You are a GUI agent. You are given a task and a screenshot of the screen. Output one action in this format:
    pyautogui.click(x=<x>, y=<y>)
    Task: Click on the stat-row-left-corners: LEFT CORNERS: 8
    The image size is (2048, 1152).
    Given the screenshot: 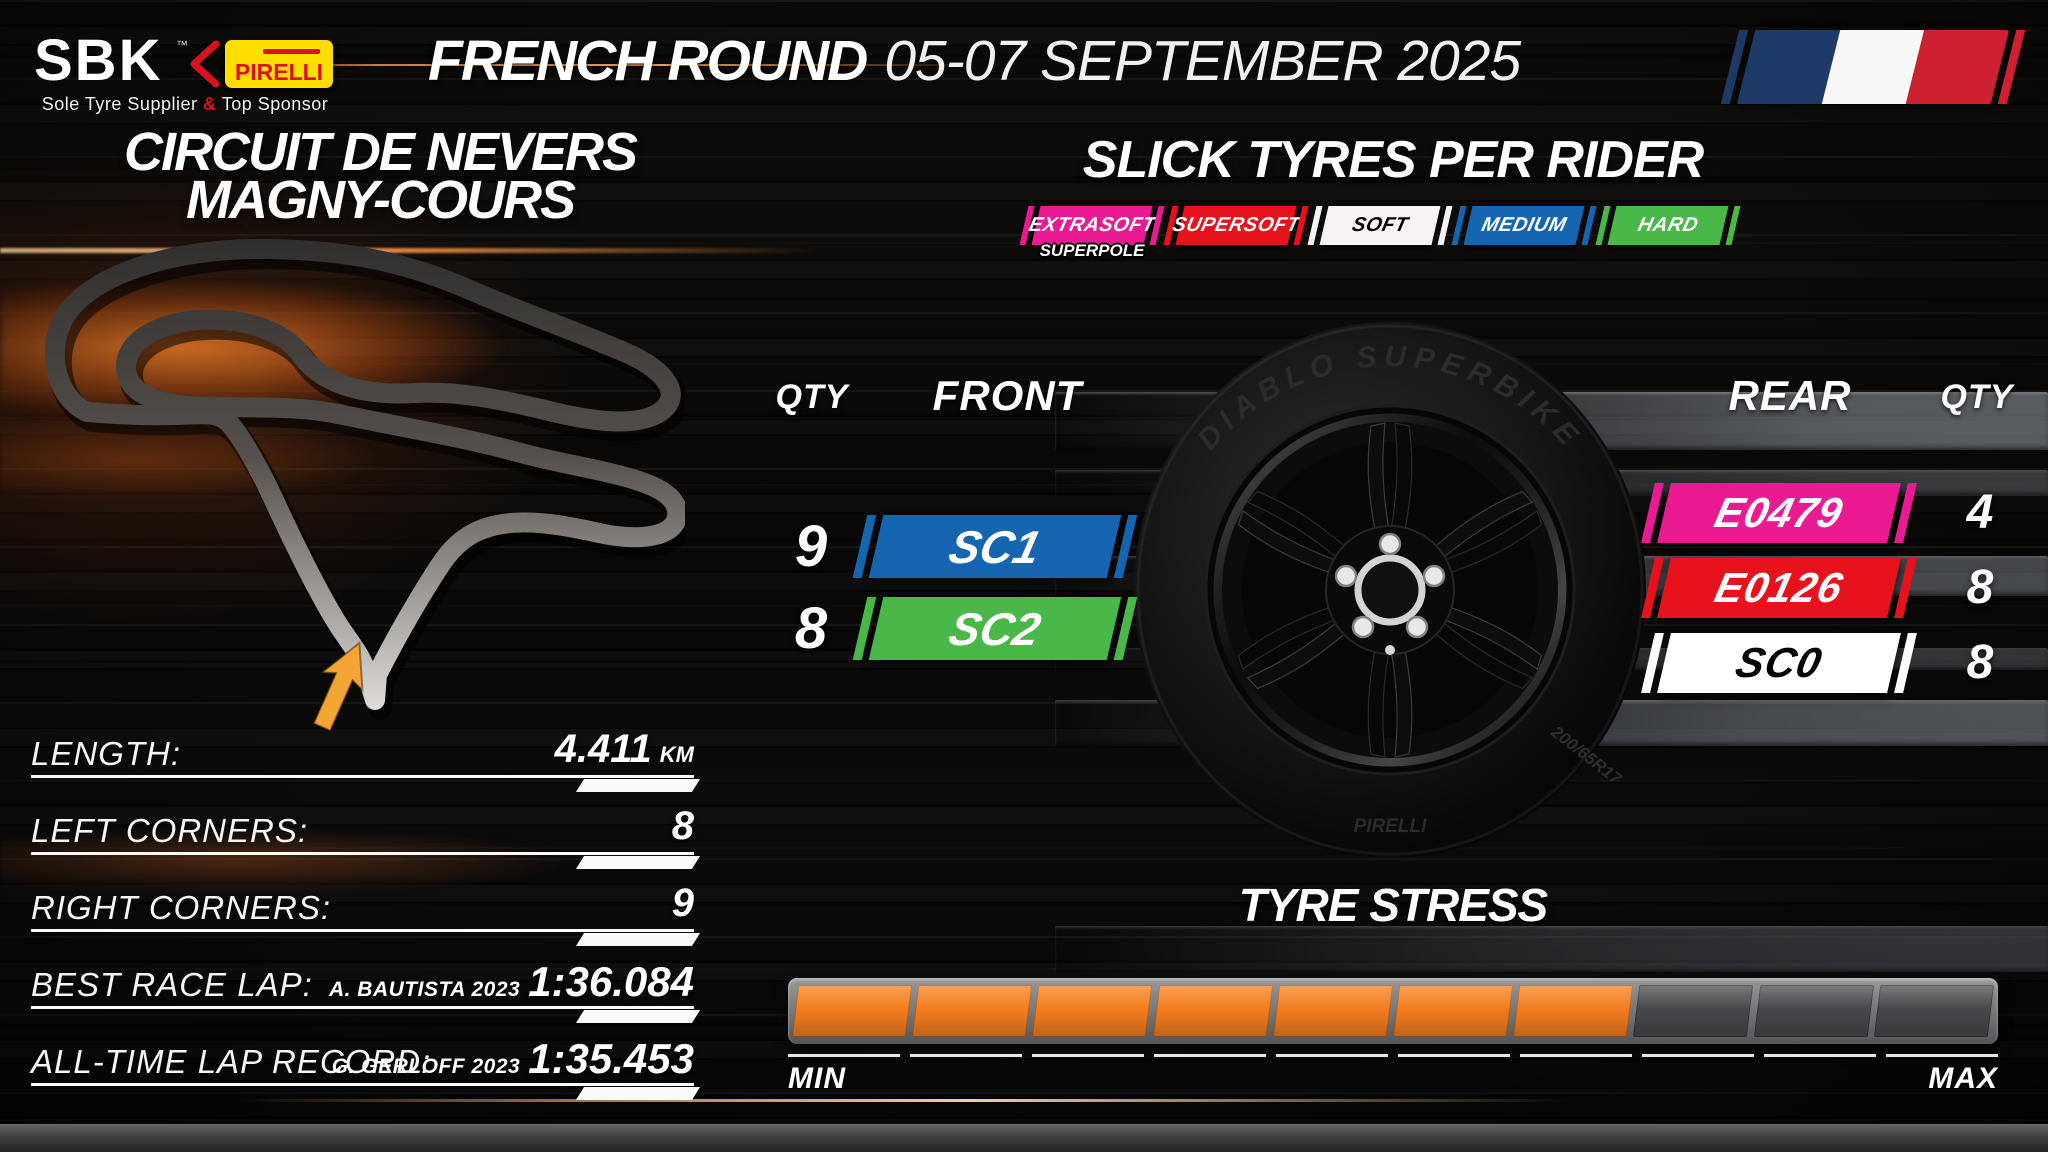 What is the action you would take?
    pyautogui.click(x=366, y=836)
    